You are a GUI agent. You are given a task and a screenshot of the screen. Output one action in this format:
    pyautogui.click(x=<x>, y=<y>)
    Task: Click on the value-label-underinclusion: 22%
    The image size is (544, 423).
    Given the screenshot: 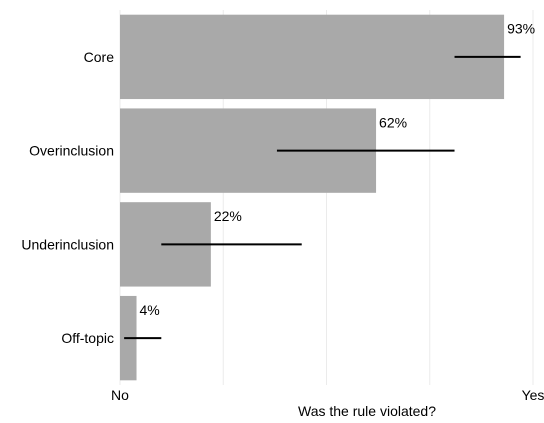 What is the action you would take?
    pyautogui.click(x=228, y=216)
    